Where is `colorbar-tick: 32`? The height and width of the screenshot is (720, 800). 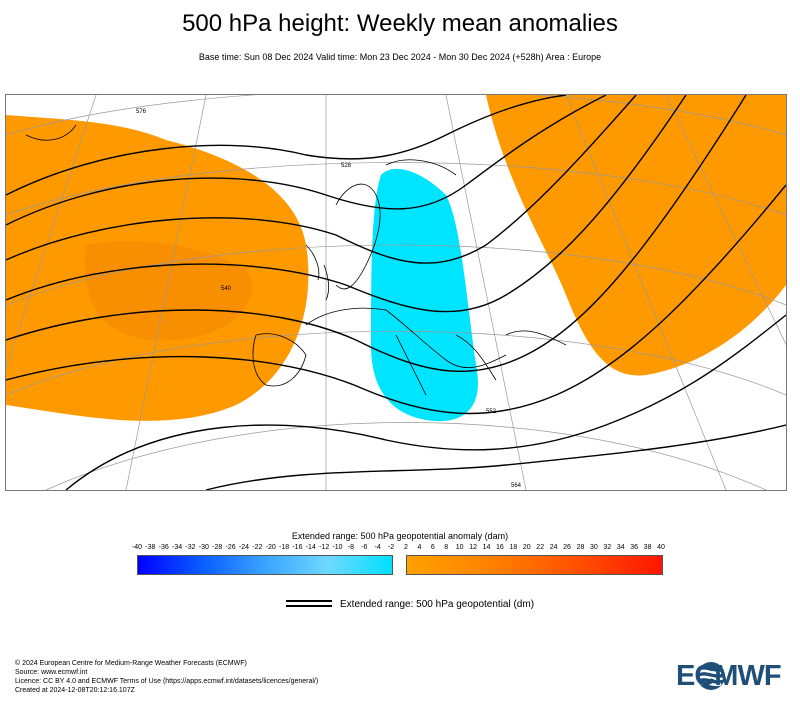 colorbar-tick: 32 is located at coordinates (607, 547).